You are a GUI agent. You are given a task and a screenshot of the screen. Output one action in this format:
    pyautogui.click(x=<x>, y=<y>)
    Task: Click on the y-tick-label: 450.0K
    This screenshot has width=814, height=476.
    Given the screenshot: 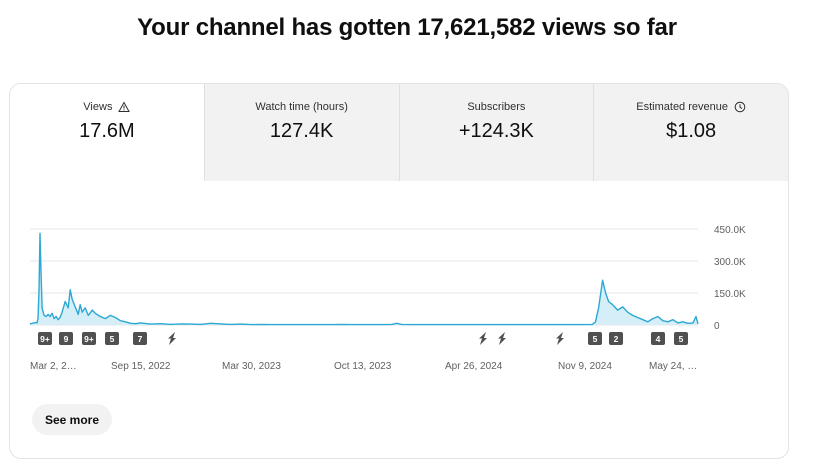 What is the action you would take?
    pyautogui.click(x=730, y=230)
    